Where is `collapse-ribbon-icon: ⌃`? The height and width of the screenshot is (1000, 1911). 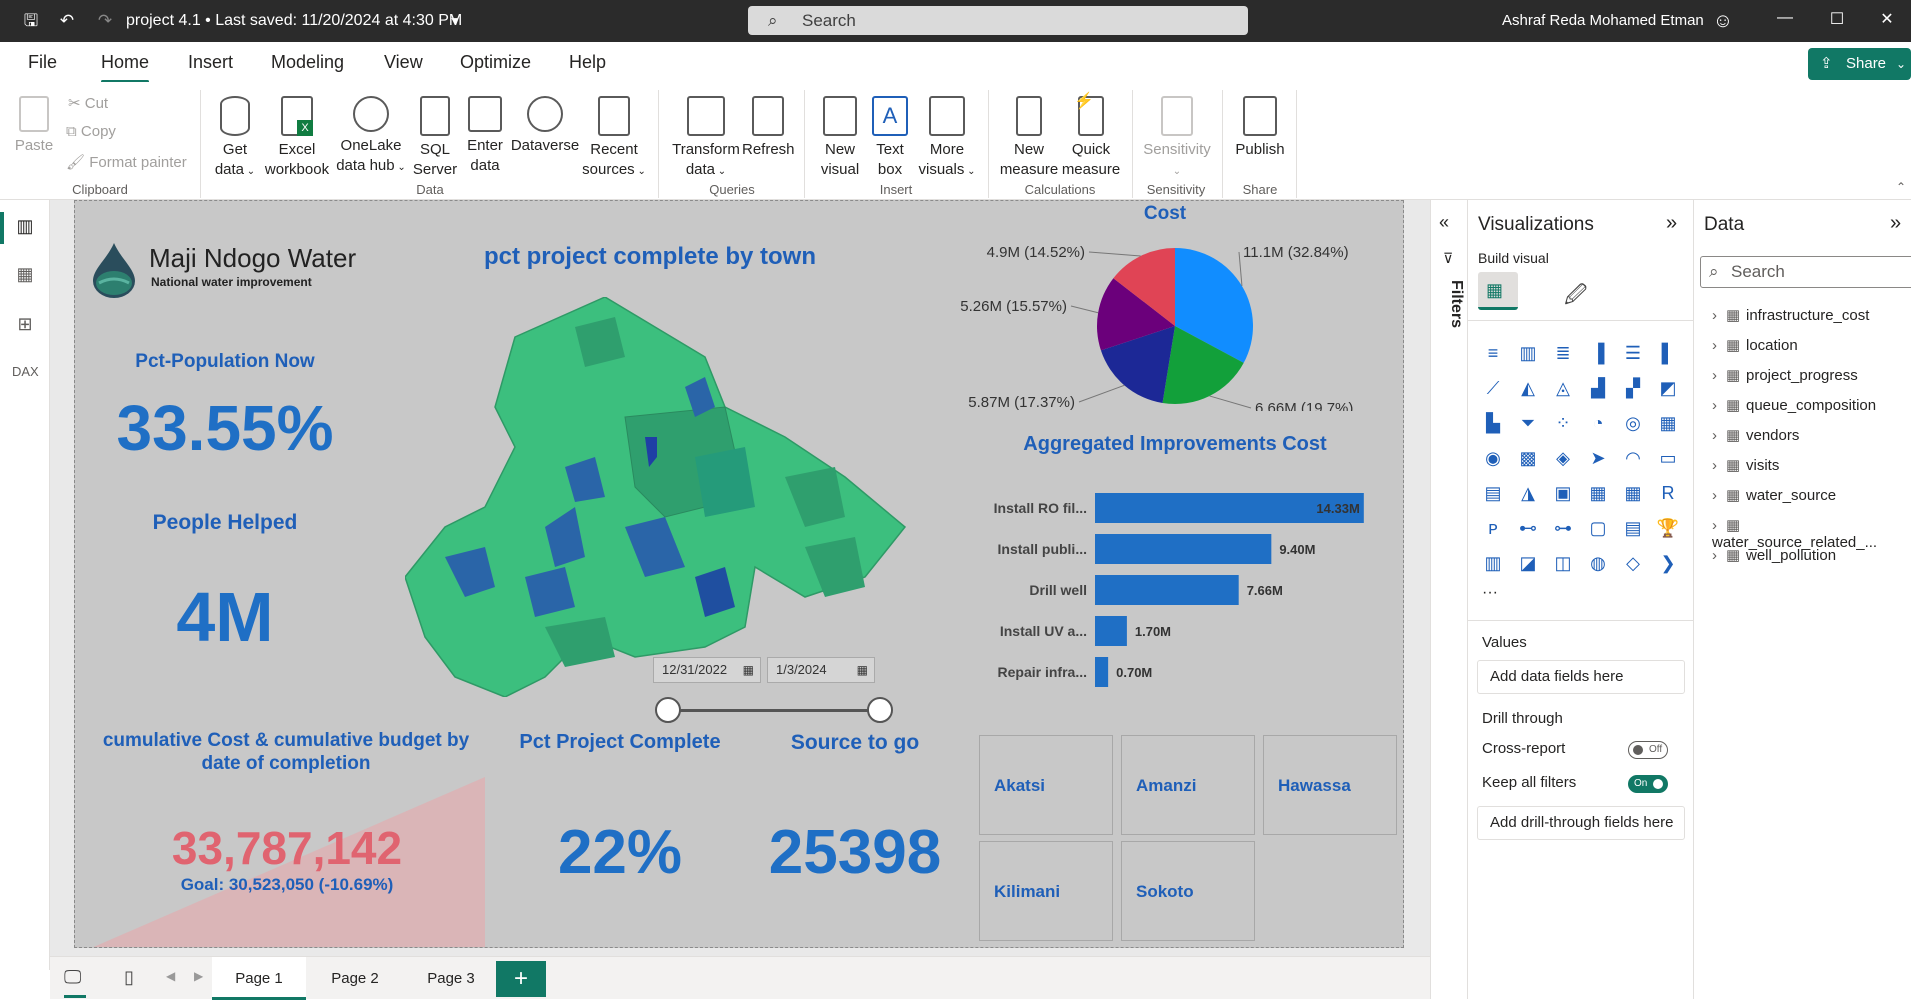
collapse-ribbon-icon: ⌃ is located at coordinates (1901, 187).